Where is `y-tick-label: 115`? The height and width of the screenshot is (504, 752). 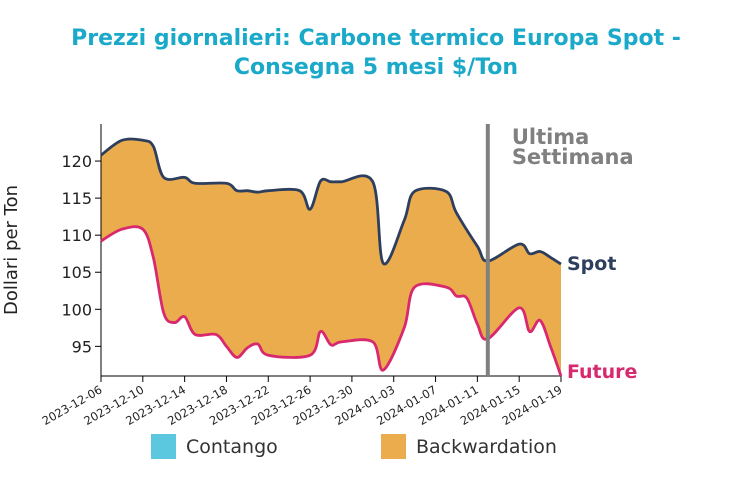 y-tick-label: 115 is located at coordinates (76, 198).